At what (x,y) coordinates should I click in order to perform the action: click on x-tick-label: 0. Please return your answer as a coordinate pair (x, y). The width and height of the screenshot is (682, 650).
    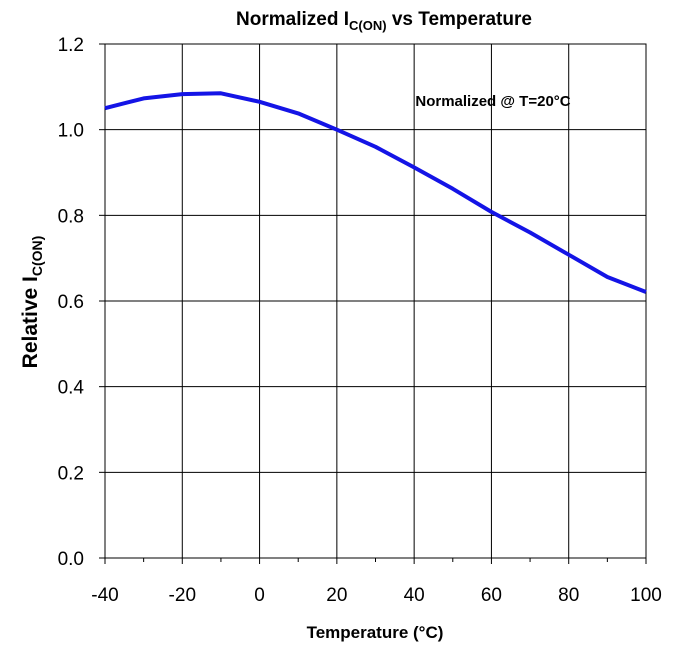
    Looking at the image, I should click on (259, 595).